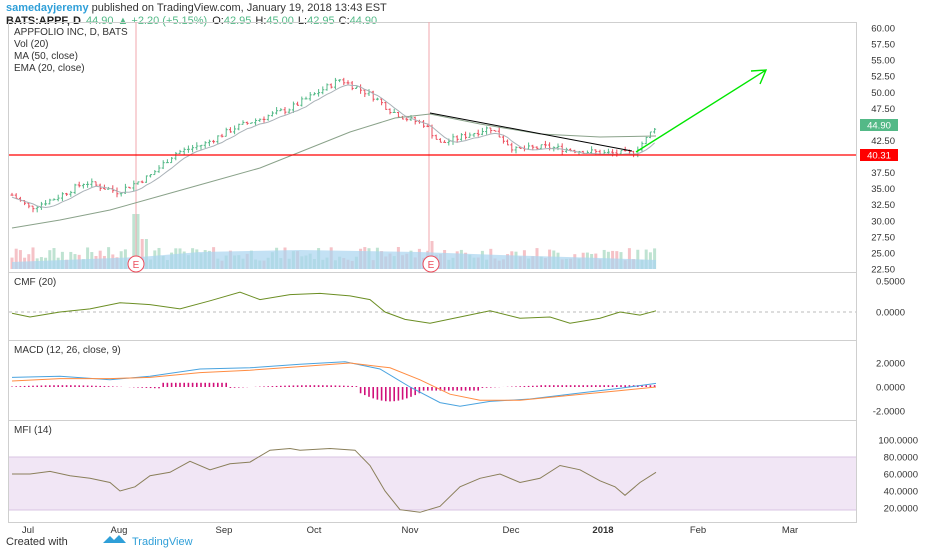 This screenshot has width=932, height=550. Describe the element at coordinates (883, 141) in the screenshot. I see `price-tick-7: 42.50` at that location.